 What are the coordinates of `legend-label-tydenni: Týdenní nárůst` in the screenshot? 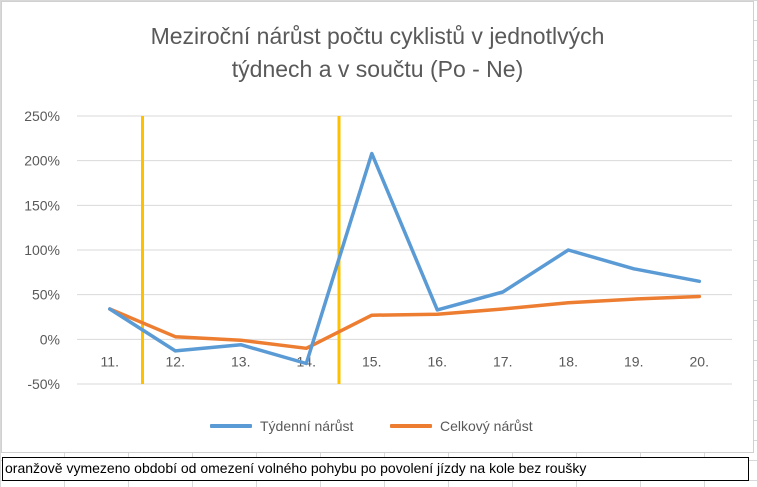 It's located at (307, 426).